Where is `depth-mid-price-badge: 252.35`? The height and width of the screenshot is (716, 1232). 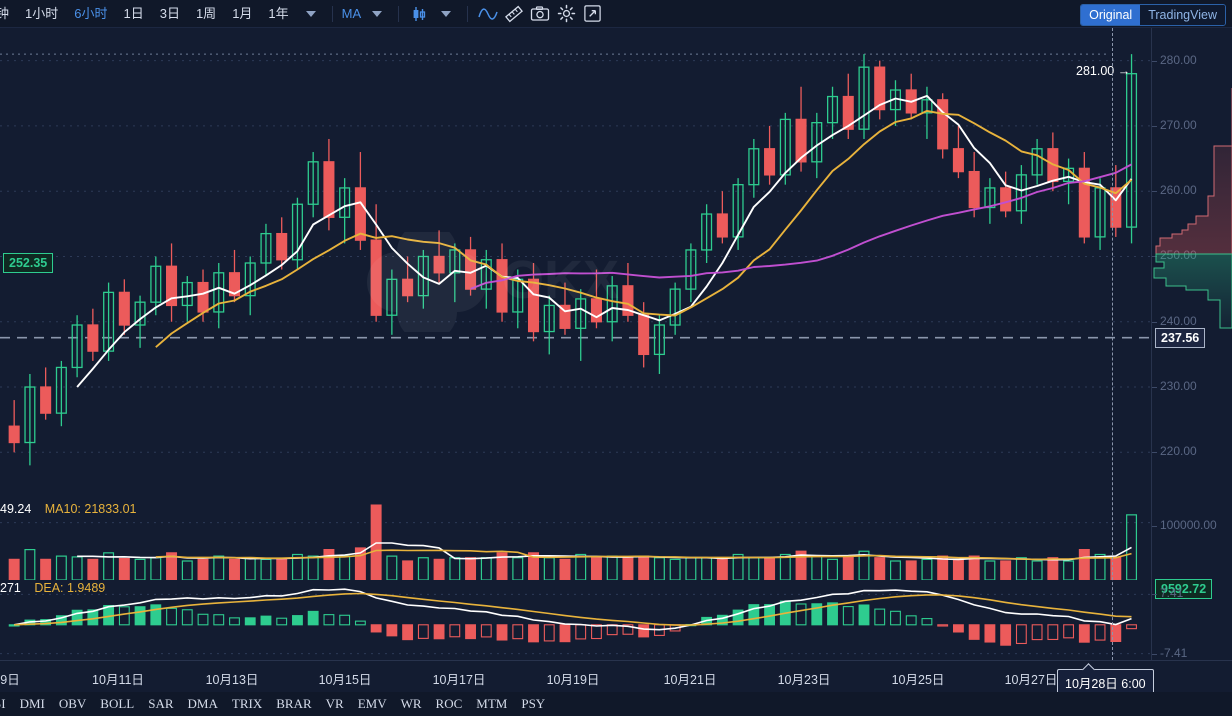
depth-mid-price-badge: 252.35 is located at coordinates (28, 263).